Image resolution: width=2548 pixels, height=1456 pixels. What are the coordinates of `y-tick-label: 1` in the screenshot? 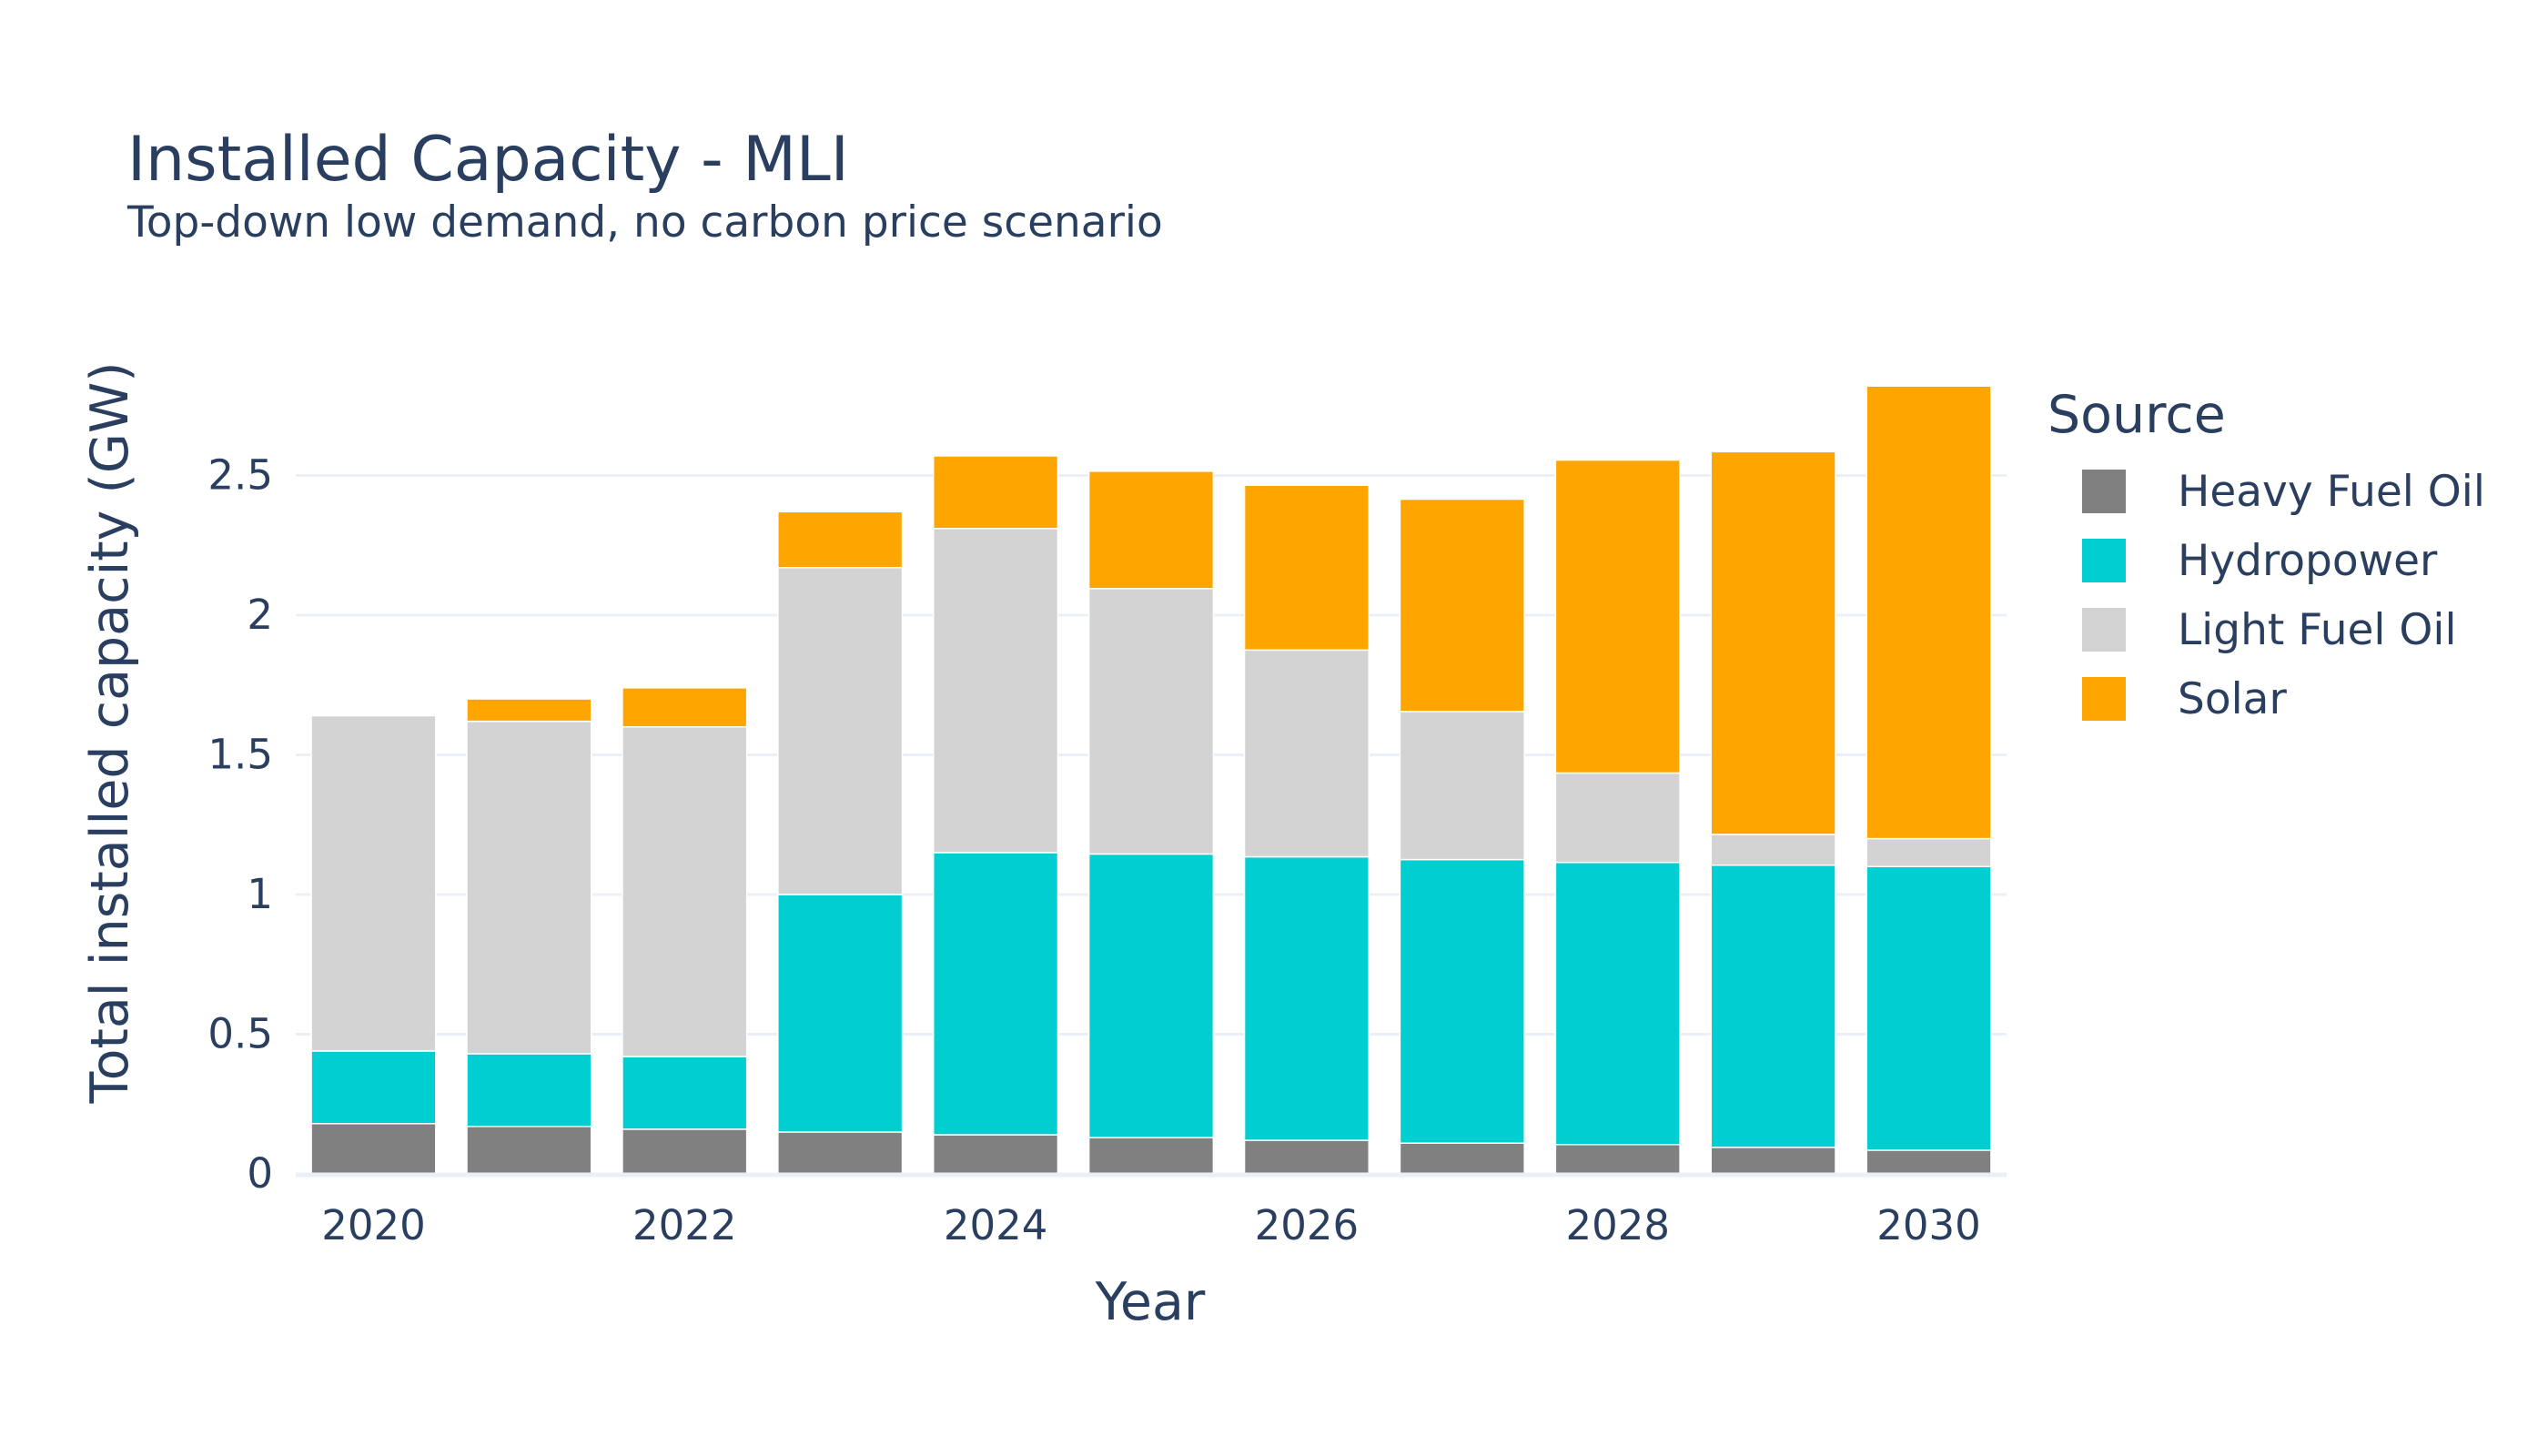 It's located at (260, 894).